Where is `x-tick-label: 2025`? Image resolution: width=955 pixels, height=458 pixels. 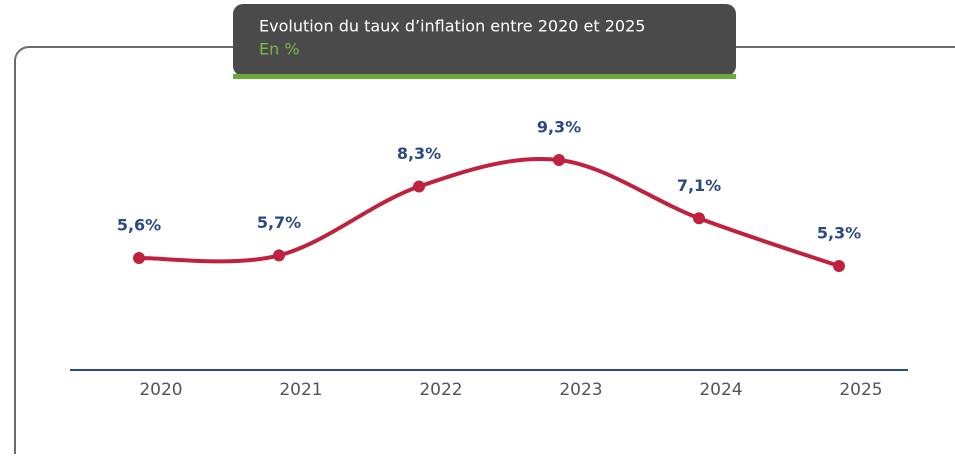
x-tick-label: 2025 is located at coordinates (860, 390).